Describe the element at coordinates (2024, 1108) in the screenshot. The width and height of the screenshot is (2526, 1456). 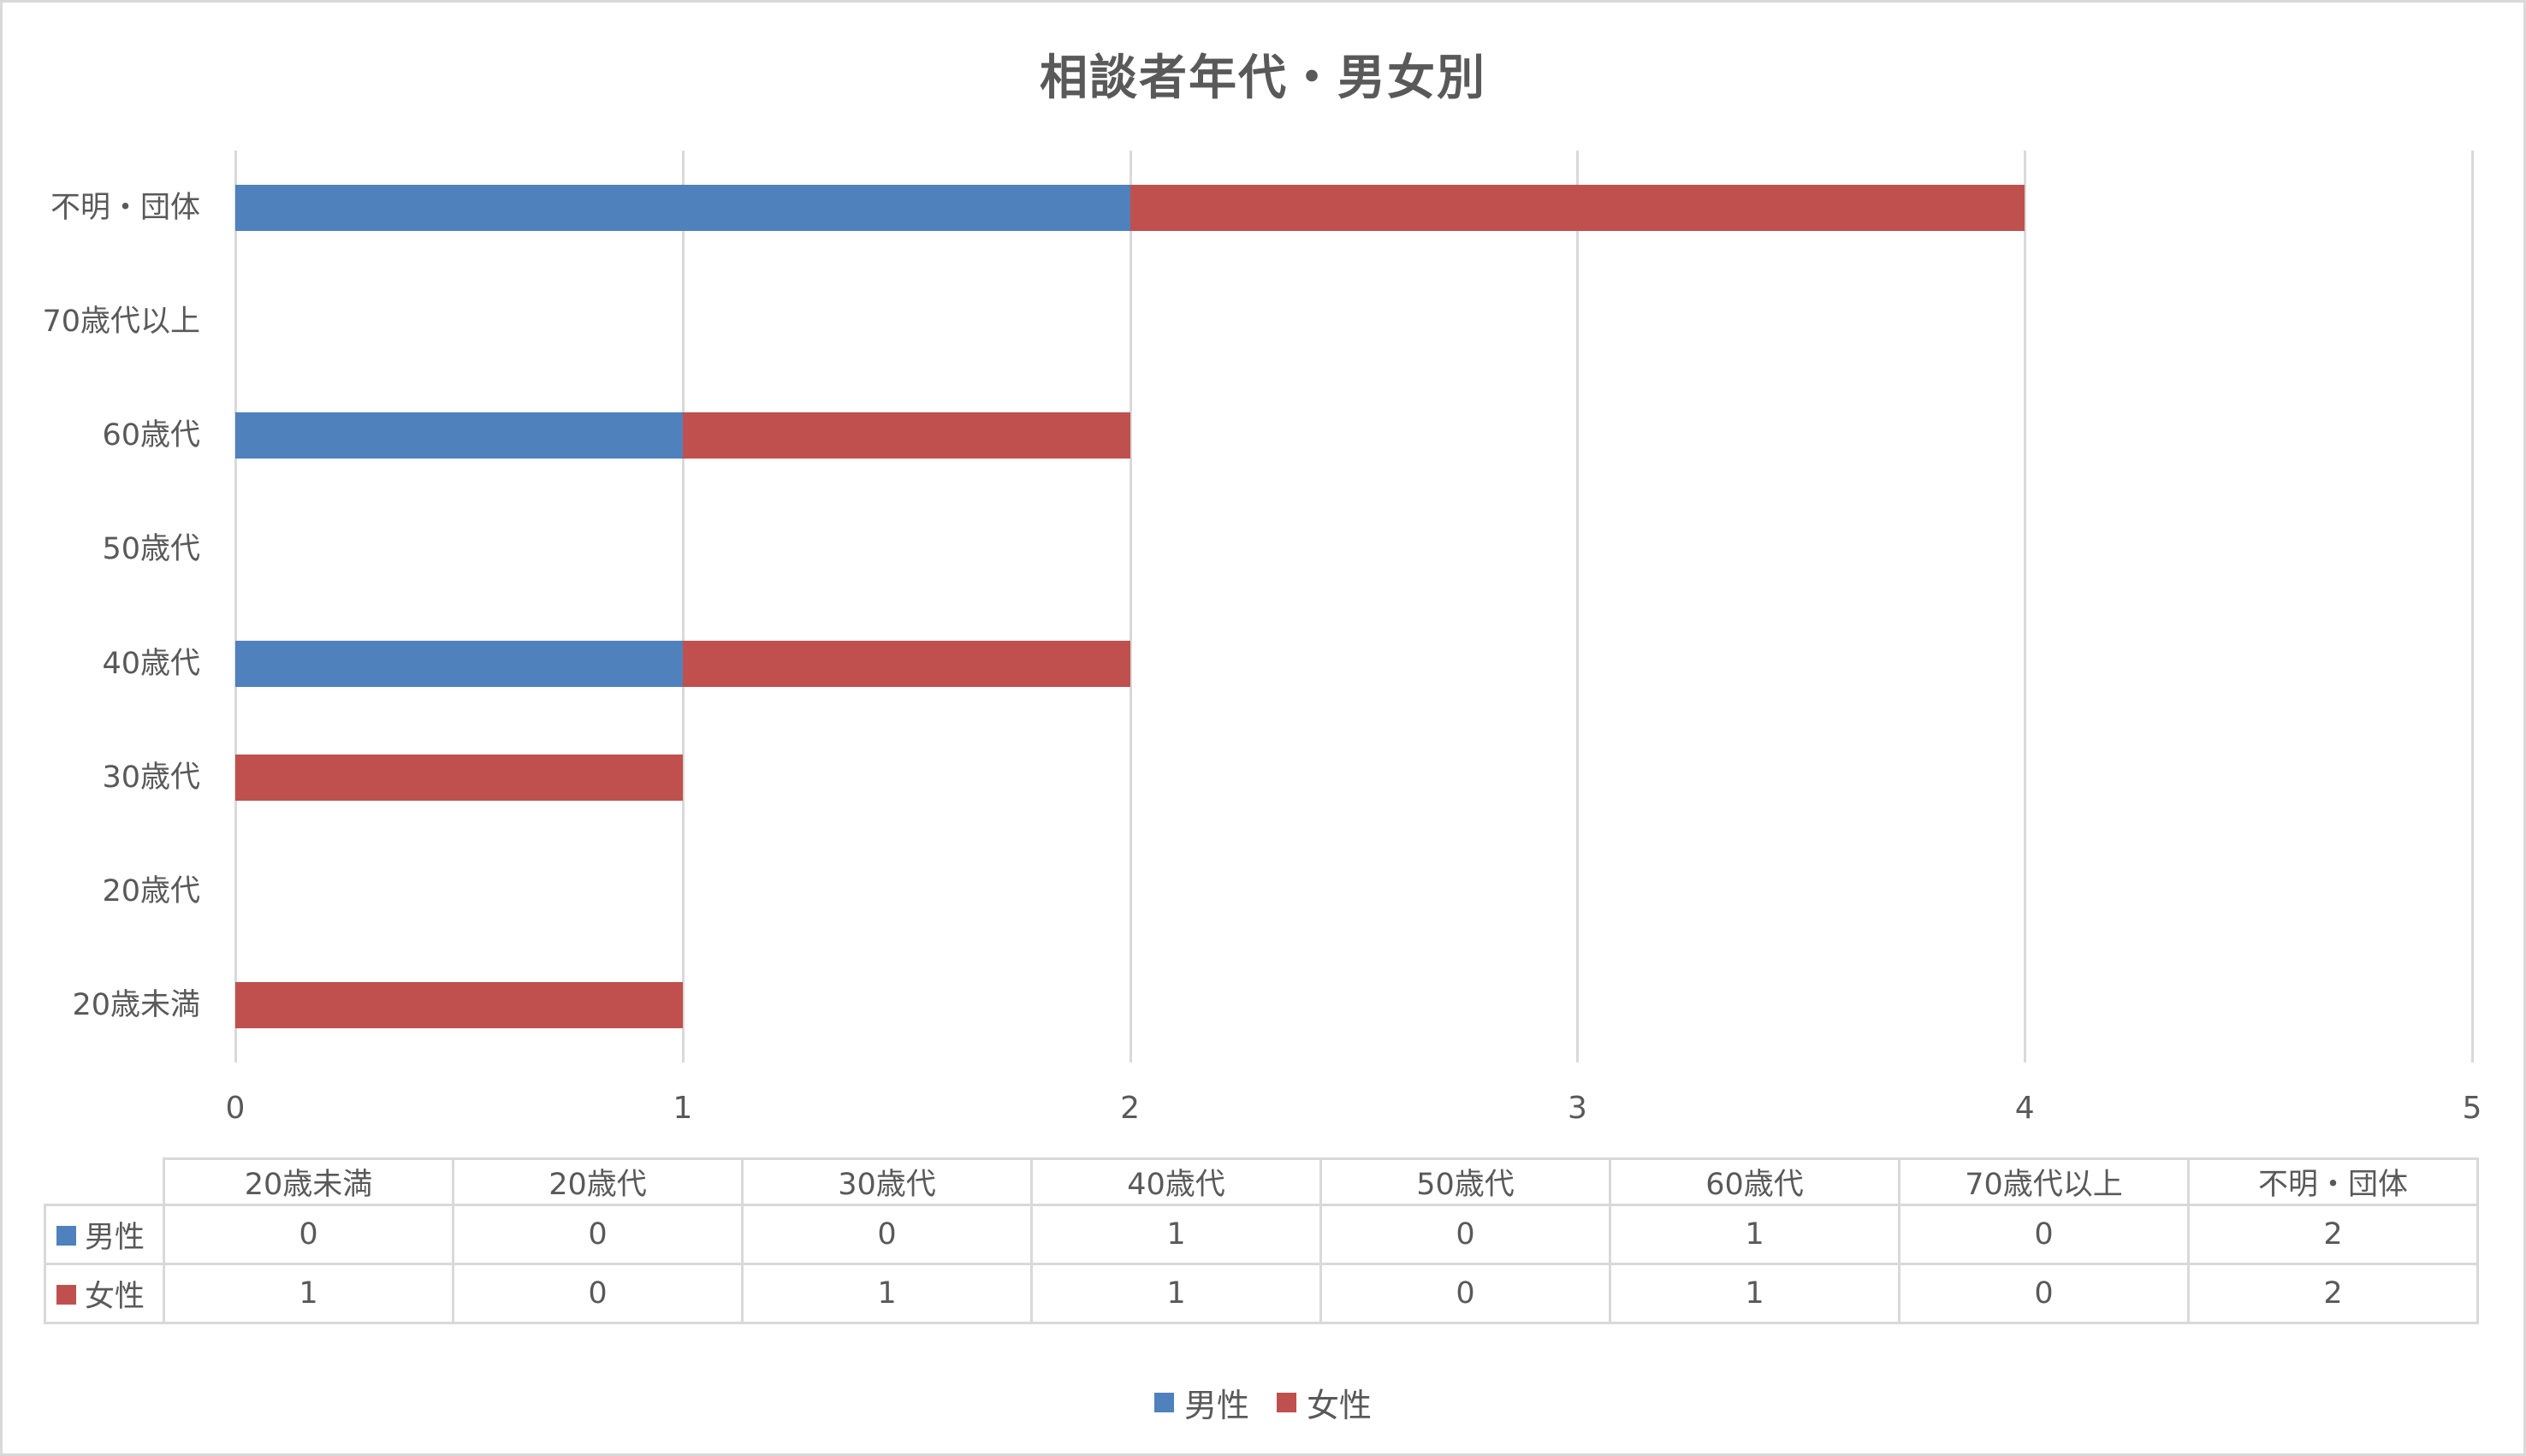
I see `x-axis-tick-label: 4` at that location.